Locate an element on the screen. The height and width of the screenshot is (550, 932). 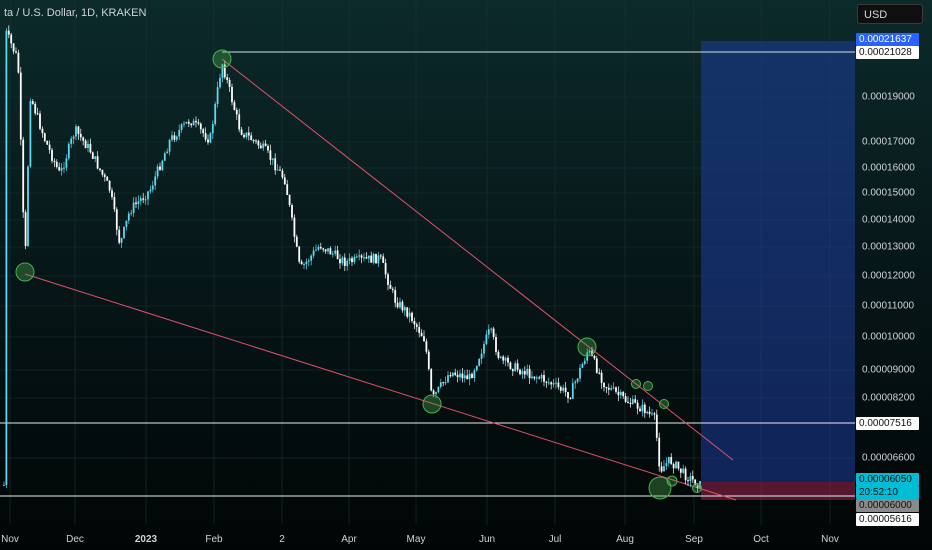
stop-loss-price-label: 0.00005616 is located at coordinates (887, 519).